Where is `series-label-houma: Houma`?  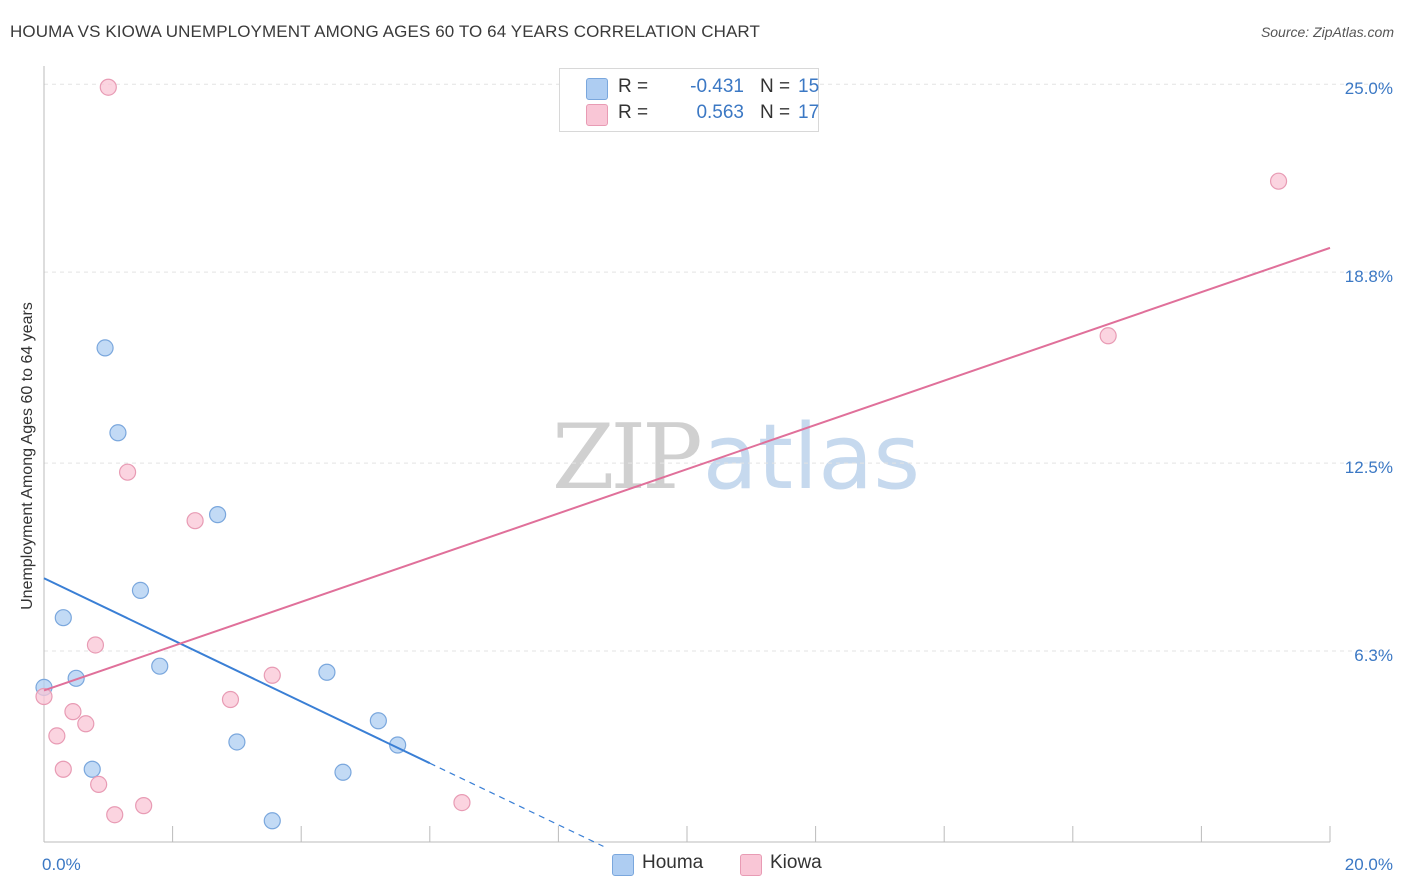
series-label-houma: Houma is located at coordinates (673, 862).